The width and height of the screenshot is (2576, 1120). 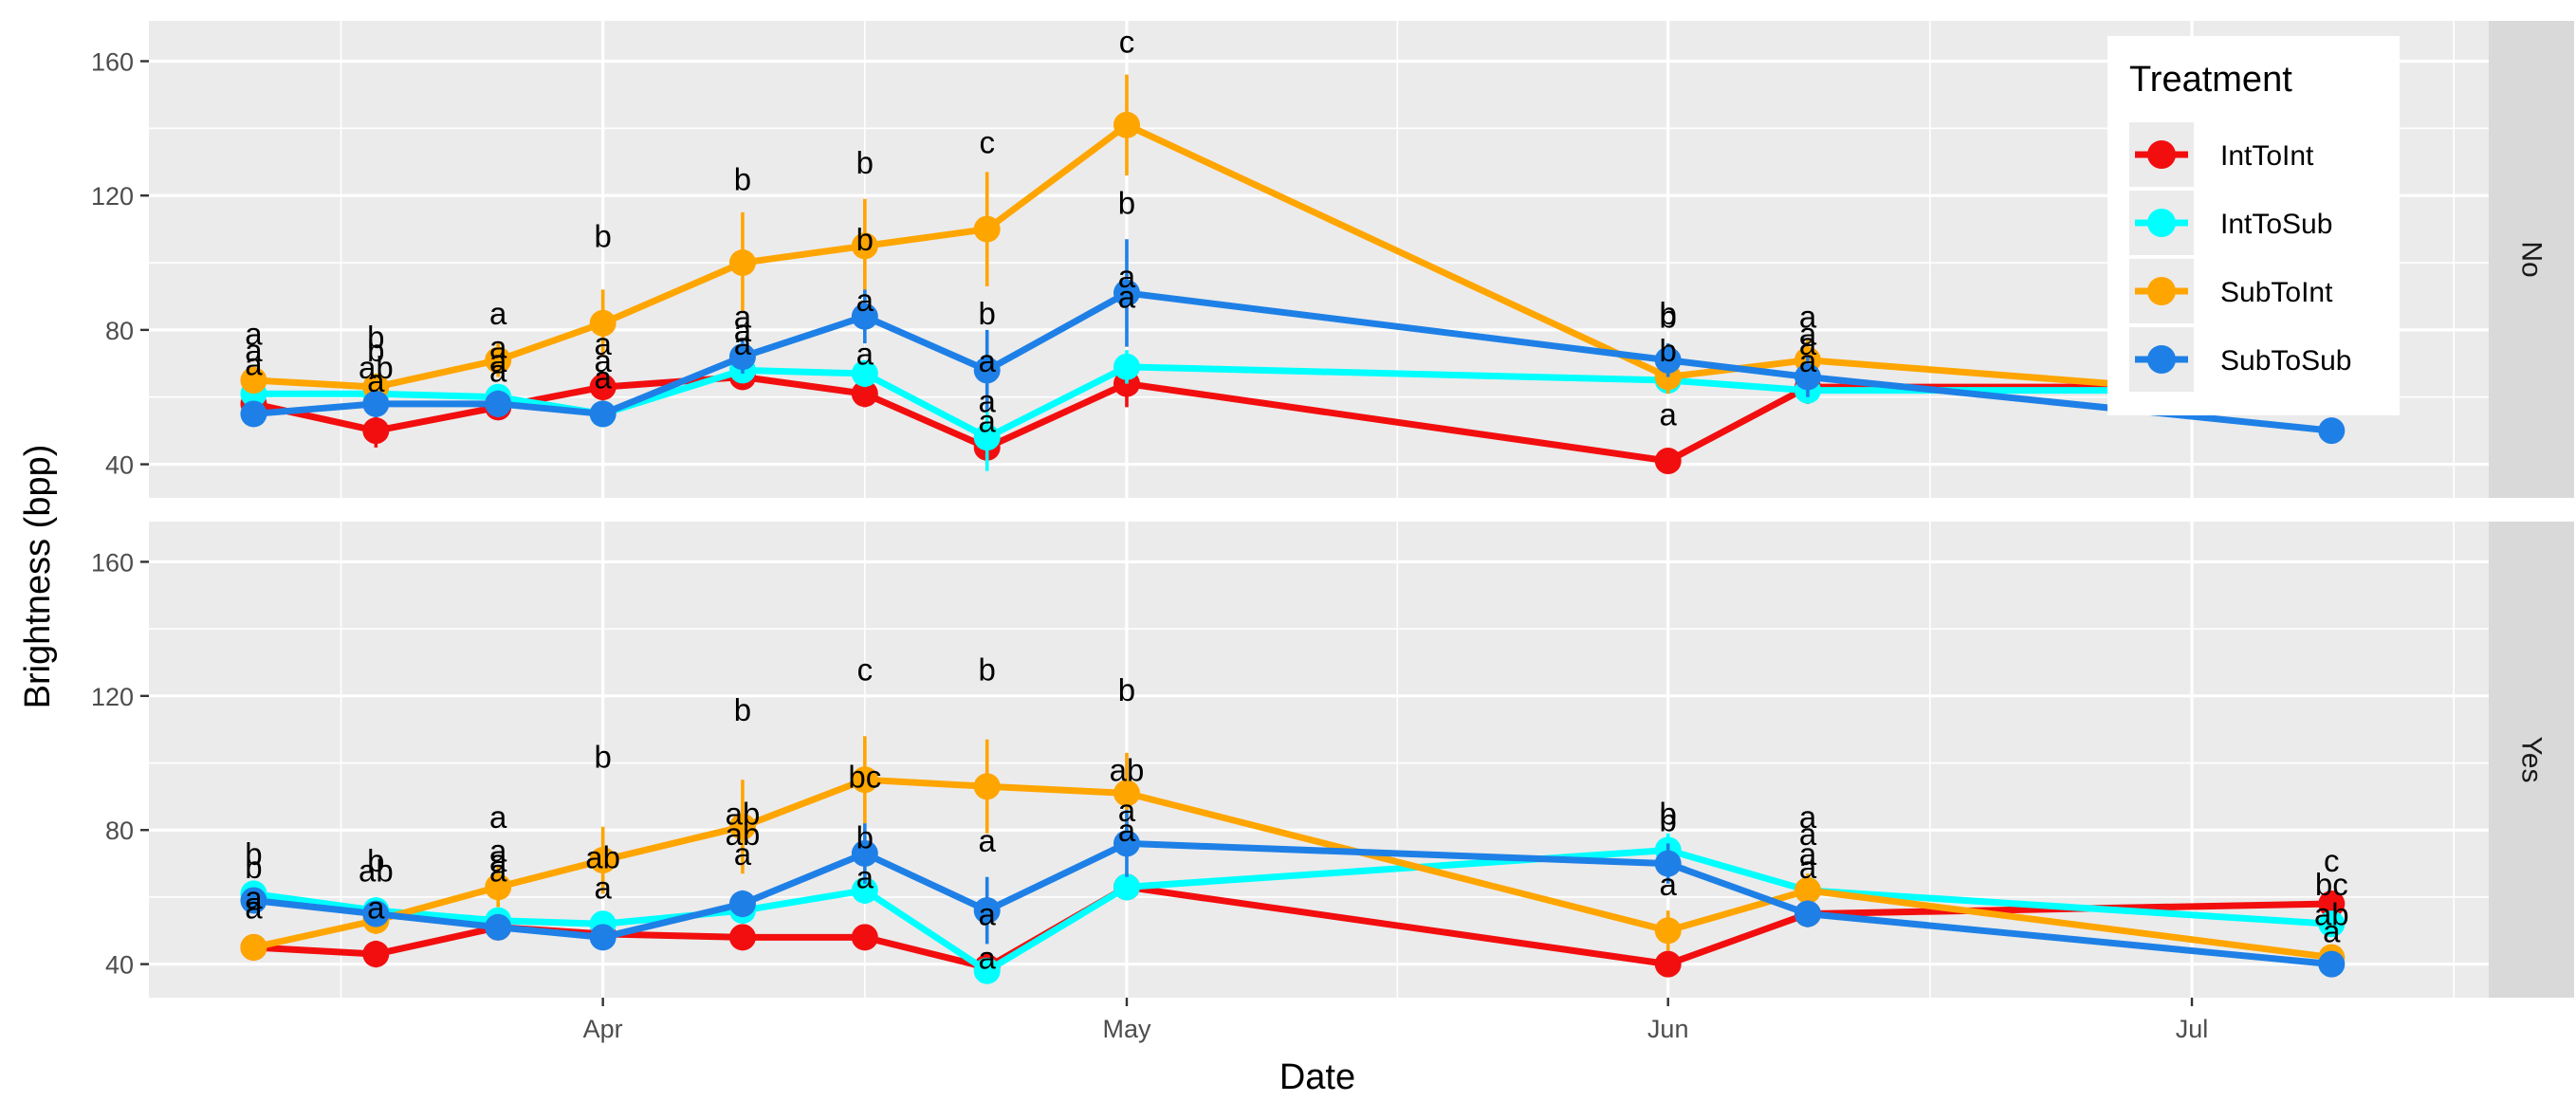 What do you see at coordinates (2276, 224) in the screenshot?
I see `legend-label: IntToSub` at bounding box center [2276, 224].